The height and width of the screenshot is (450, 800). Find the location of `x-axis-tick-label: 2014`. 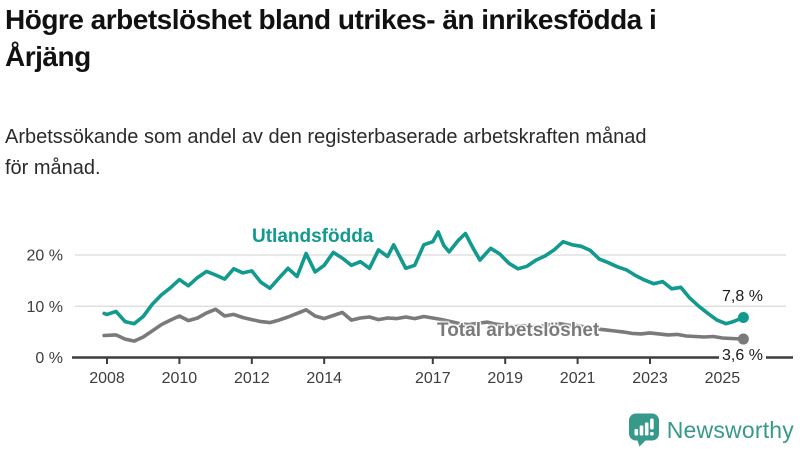

x-axis-tick-label: 2014 is located at coordinates (324, 378).